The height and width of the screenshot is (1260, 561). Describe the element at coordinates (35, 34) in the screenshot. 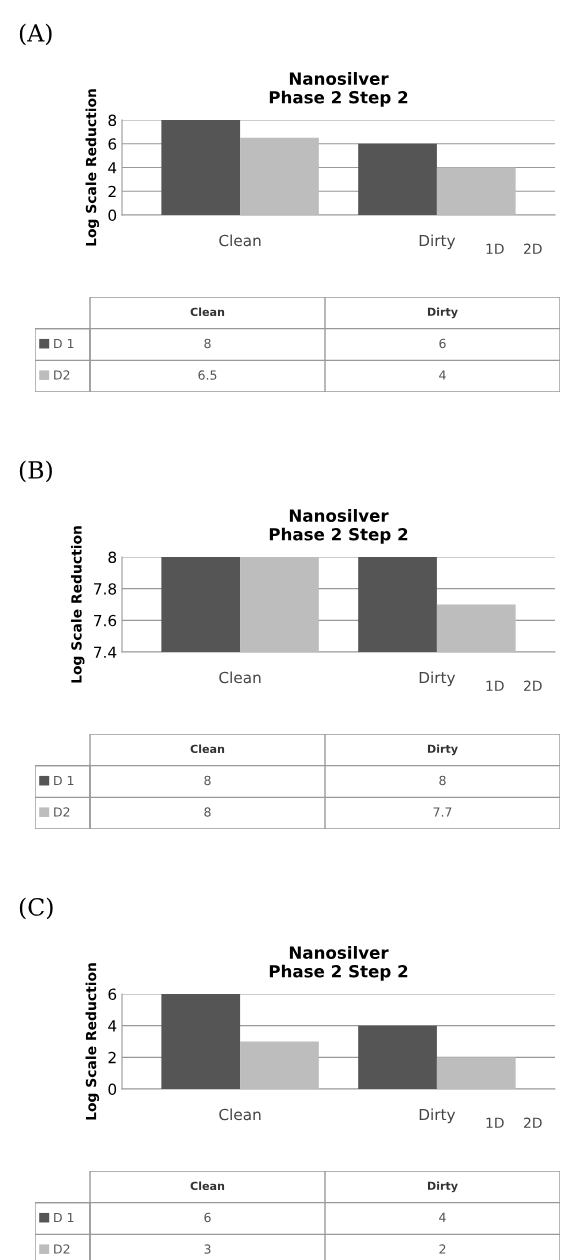

I see `text: (A)` at that location.